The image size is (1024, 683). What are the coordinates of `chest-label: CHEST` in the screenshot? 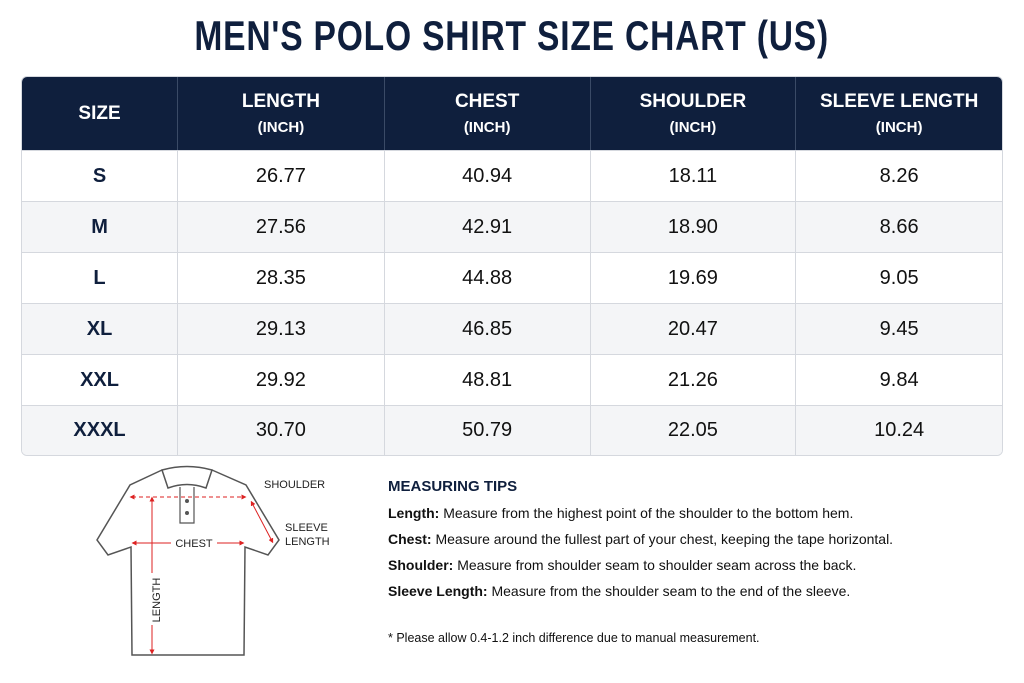 It's located at (194, 544).